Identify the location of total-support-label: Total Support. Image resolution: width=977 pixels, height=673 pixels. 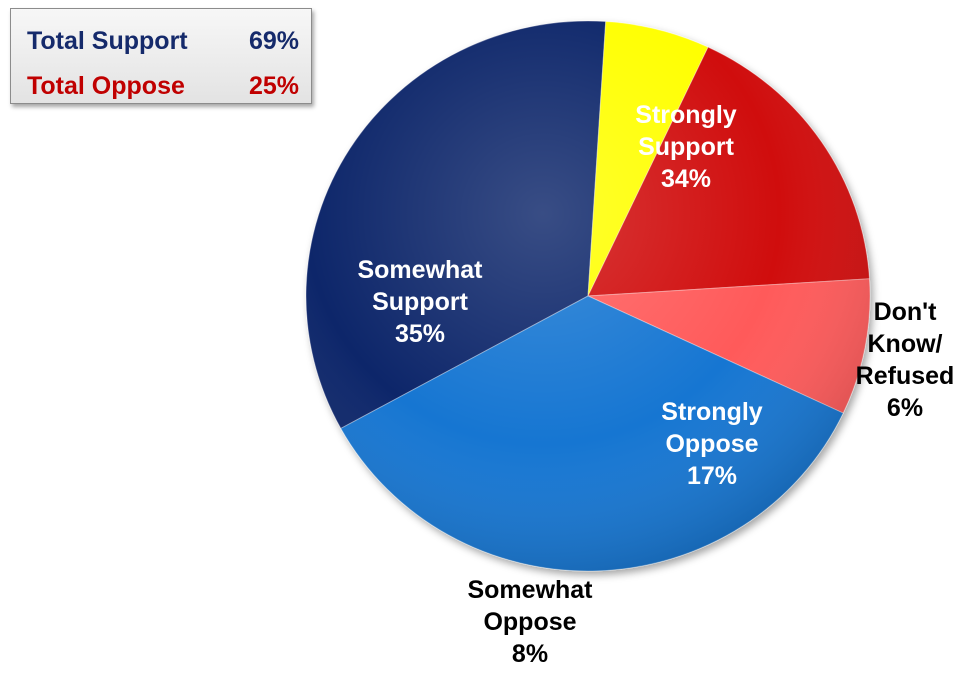
(107, 41).